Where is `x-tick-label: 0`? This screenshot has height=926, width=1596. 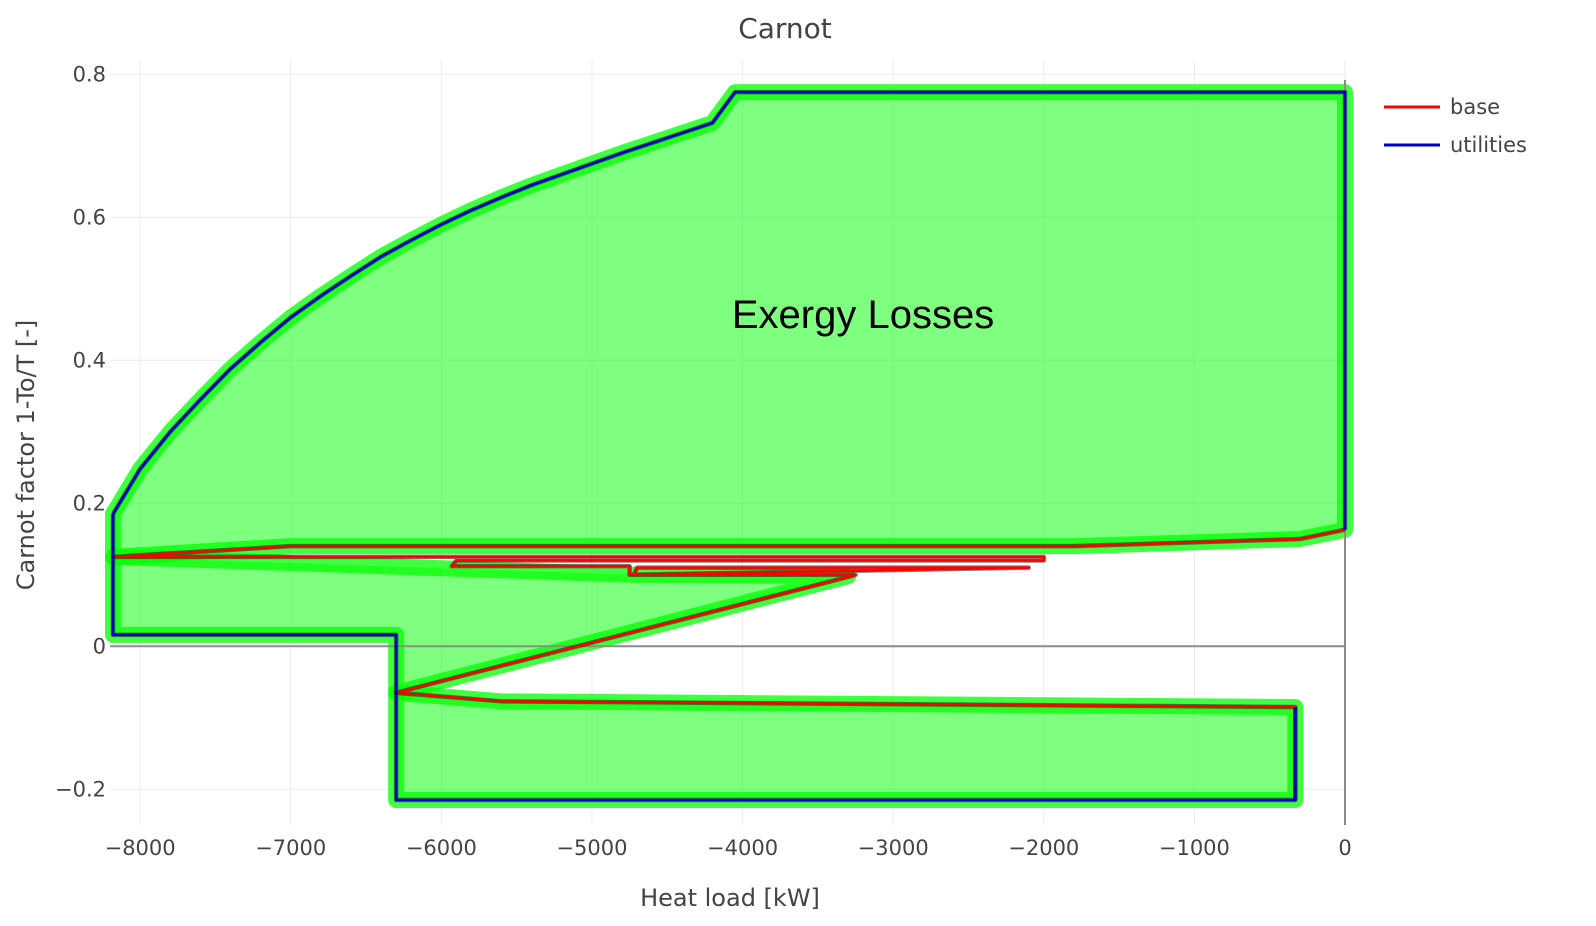 x-tick-label: 0 is located at coordinates (1344, 848).